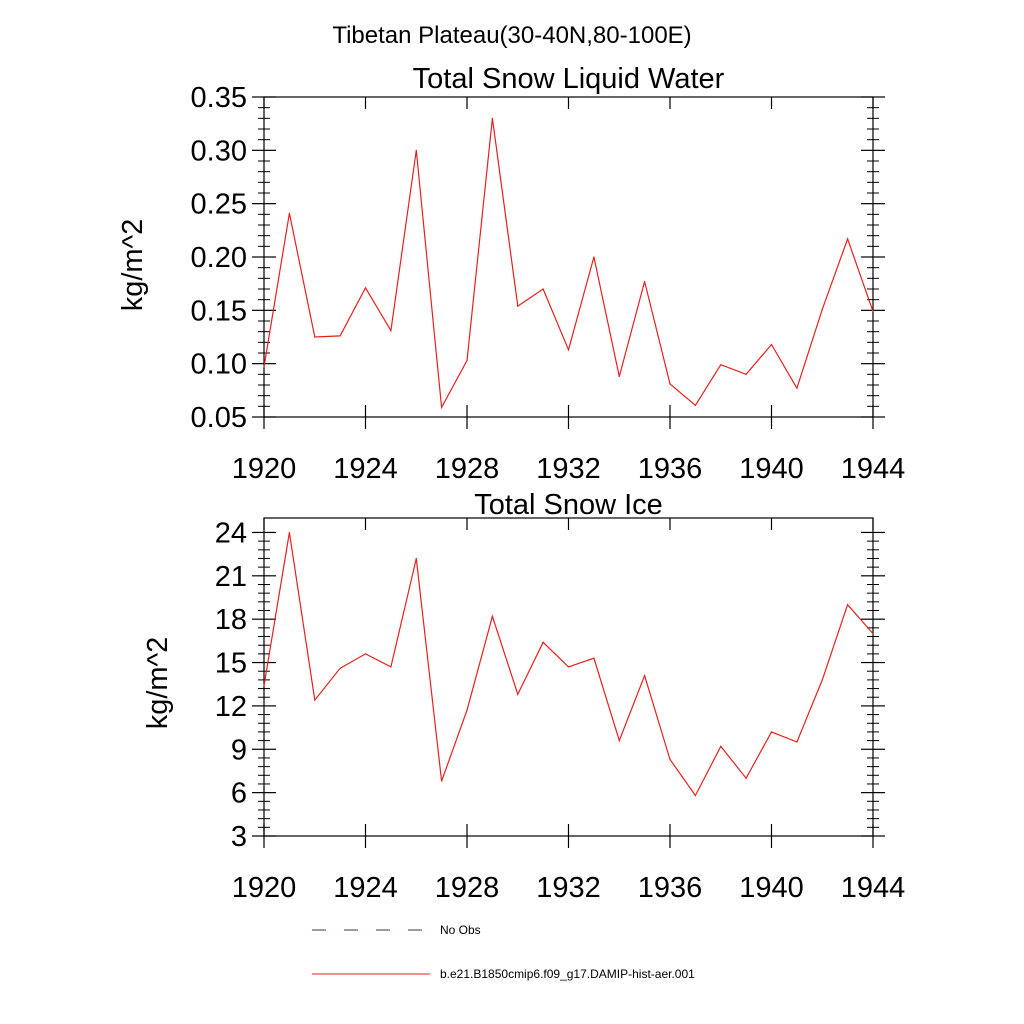 The image size is (1024, 1024). What do you see at coordinates (219, 151) in the screenshot?
I see `y-tick-label: 0.30` at bounding box center [219, 151].